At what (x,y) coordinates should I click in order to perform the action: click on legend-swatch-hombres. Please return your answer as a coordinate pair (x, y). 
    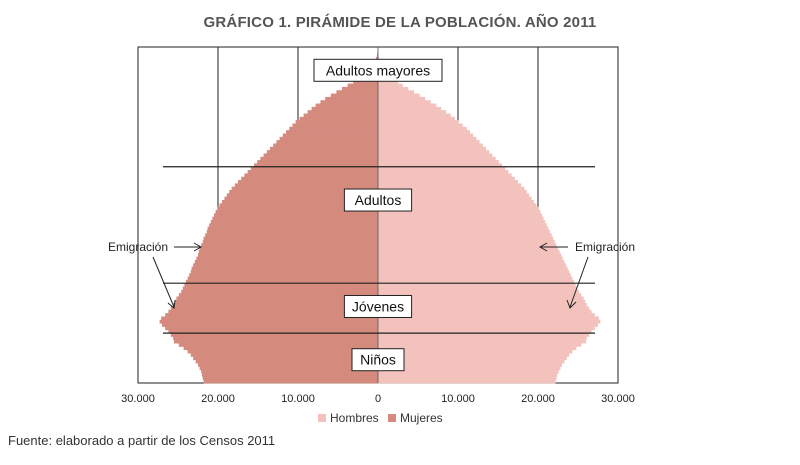
    Looking at the image, I should click on (322, 418).